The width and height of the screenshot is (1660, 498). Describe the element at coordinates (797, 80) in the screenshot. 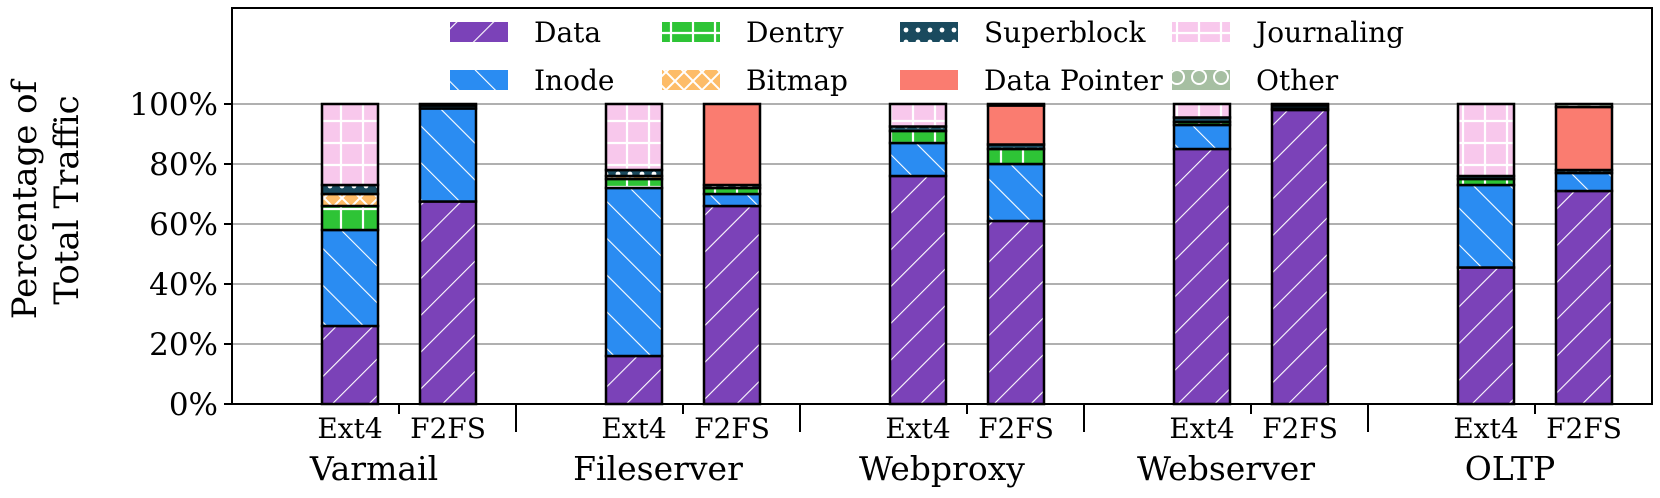

I see `legend-label: Bitmap` at that location.